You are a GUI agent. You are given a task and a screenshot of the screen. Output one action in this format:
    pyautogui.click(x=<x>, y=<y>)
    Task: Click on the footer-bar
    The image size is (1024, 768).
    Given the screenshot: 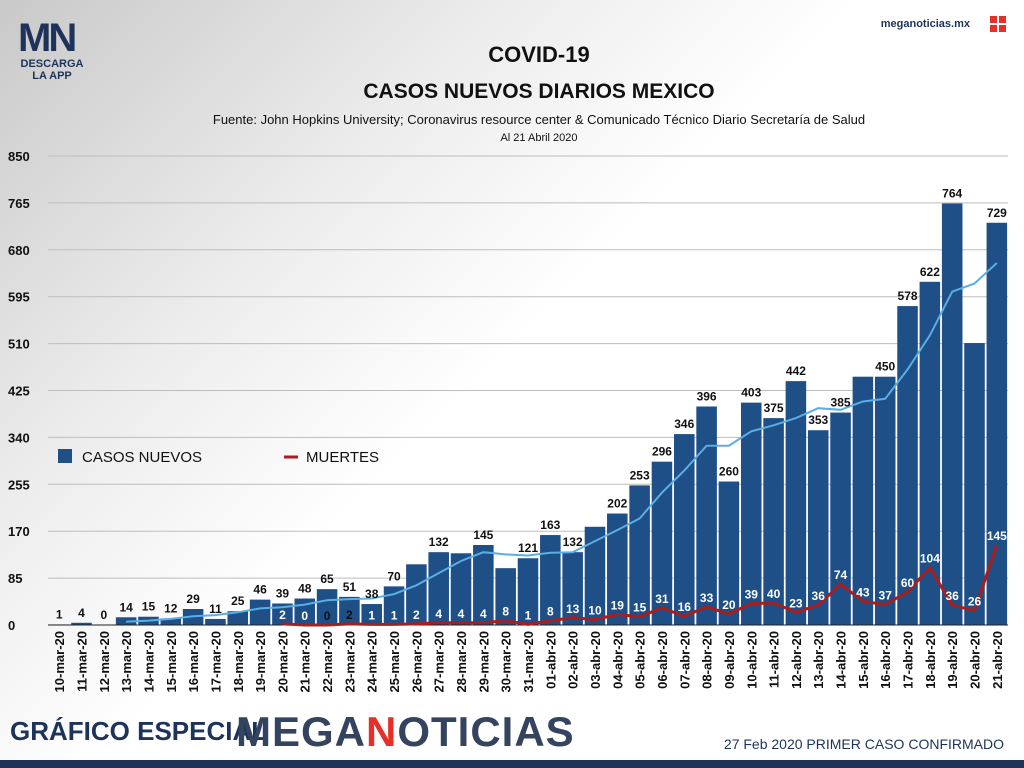 What is the action you would take?
    pyautogui.click(x=512, y=764)
    